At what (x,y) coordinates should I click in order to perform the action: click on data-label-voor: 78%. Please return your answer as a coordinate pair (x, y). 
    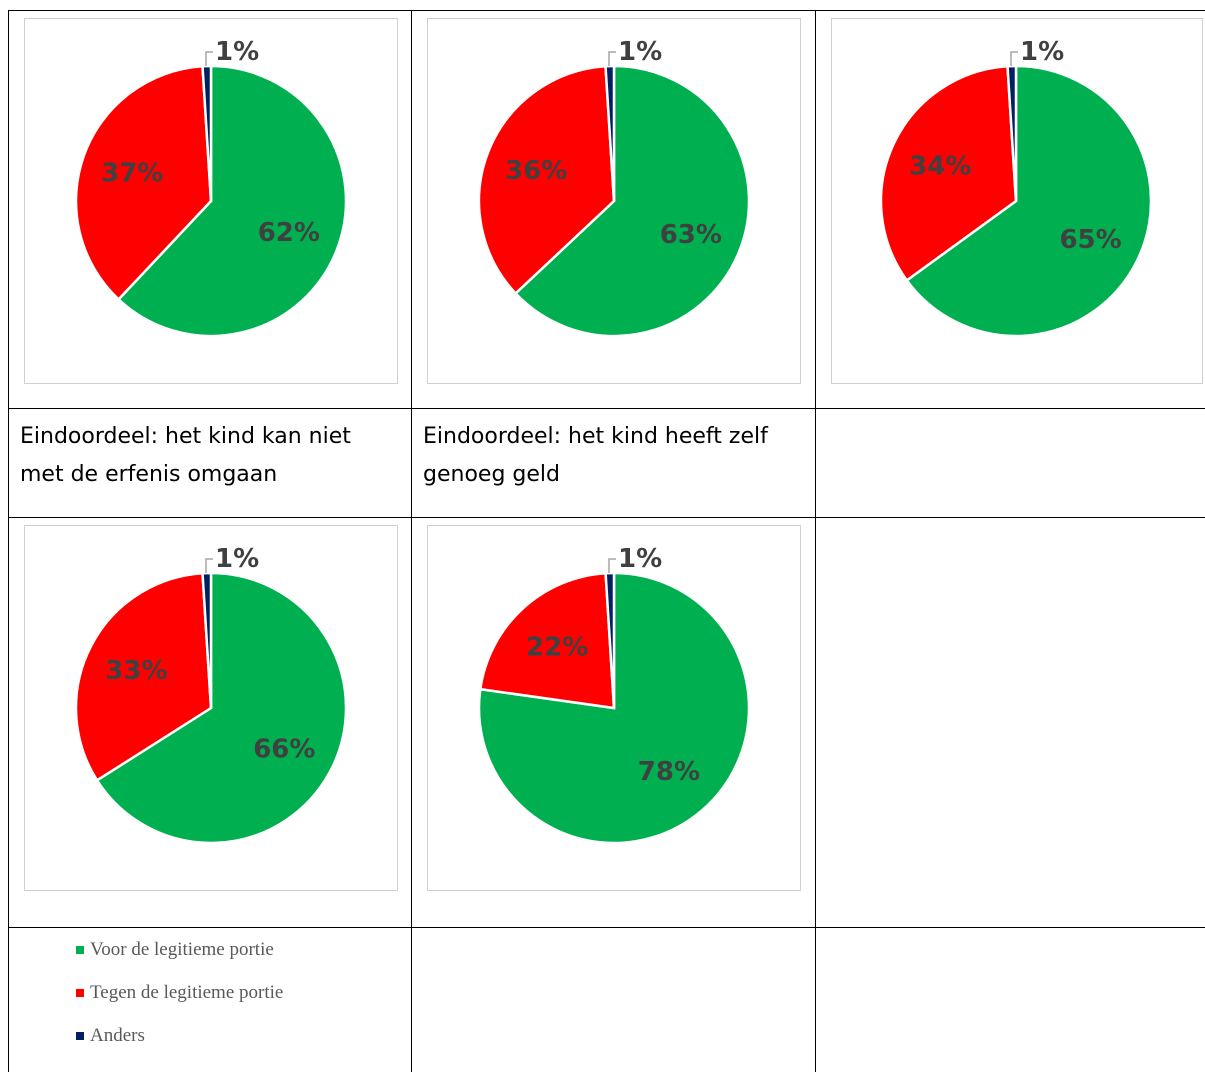
    Looking at the image, I should click on (669, 772).